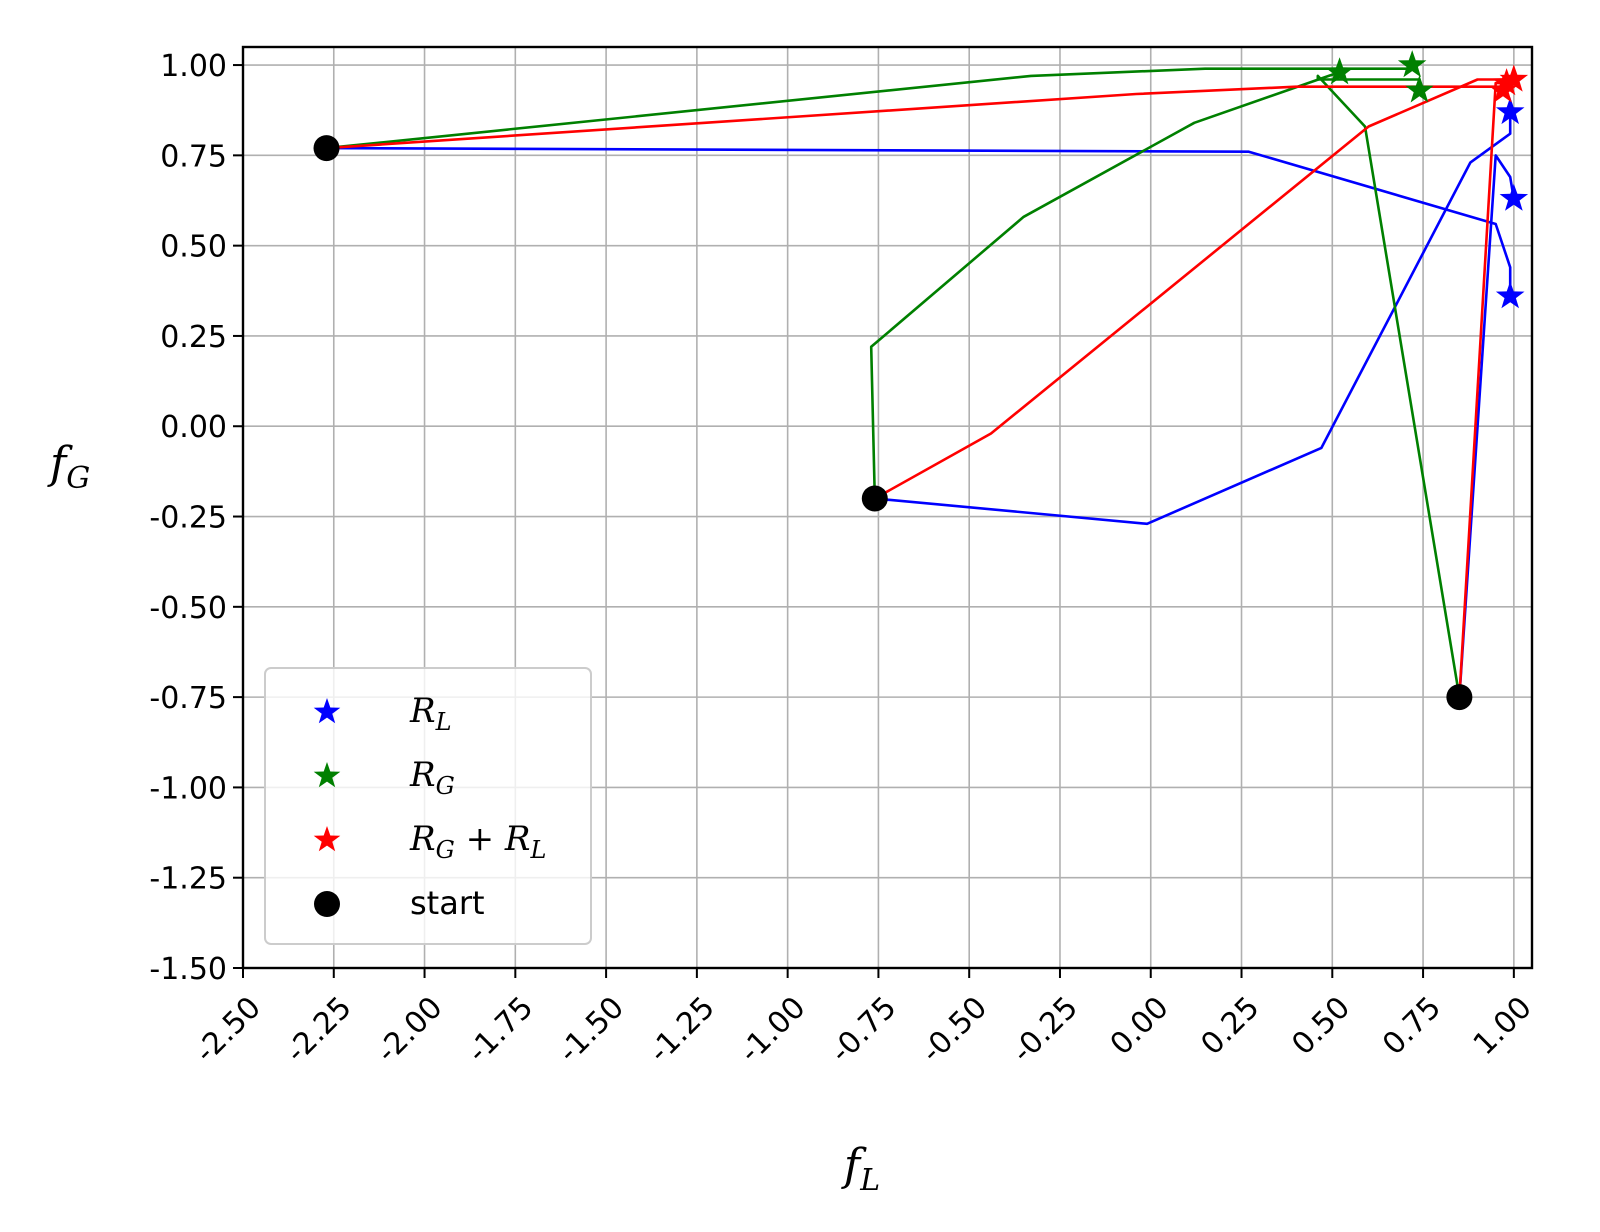  What do you see at coordinates (188, 969) in the screenshot?
I see `y-tick-label: -1.50` at bounding box center [188, 969].